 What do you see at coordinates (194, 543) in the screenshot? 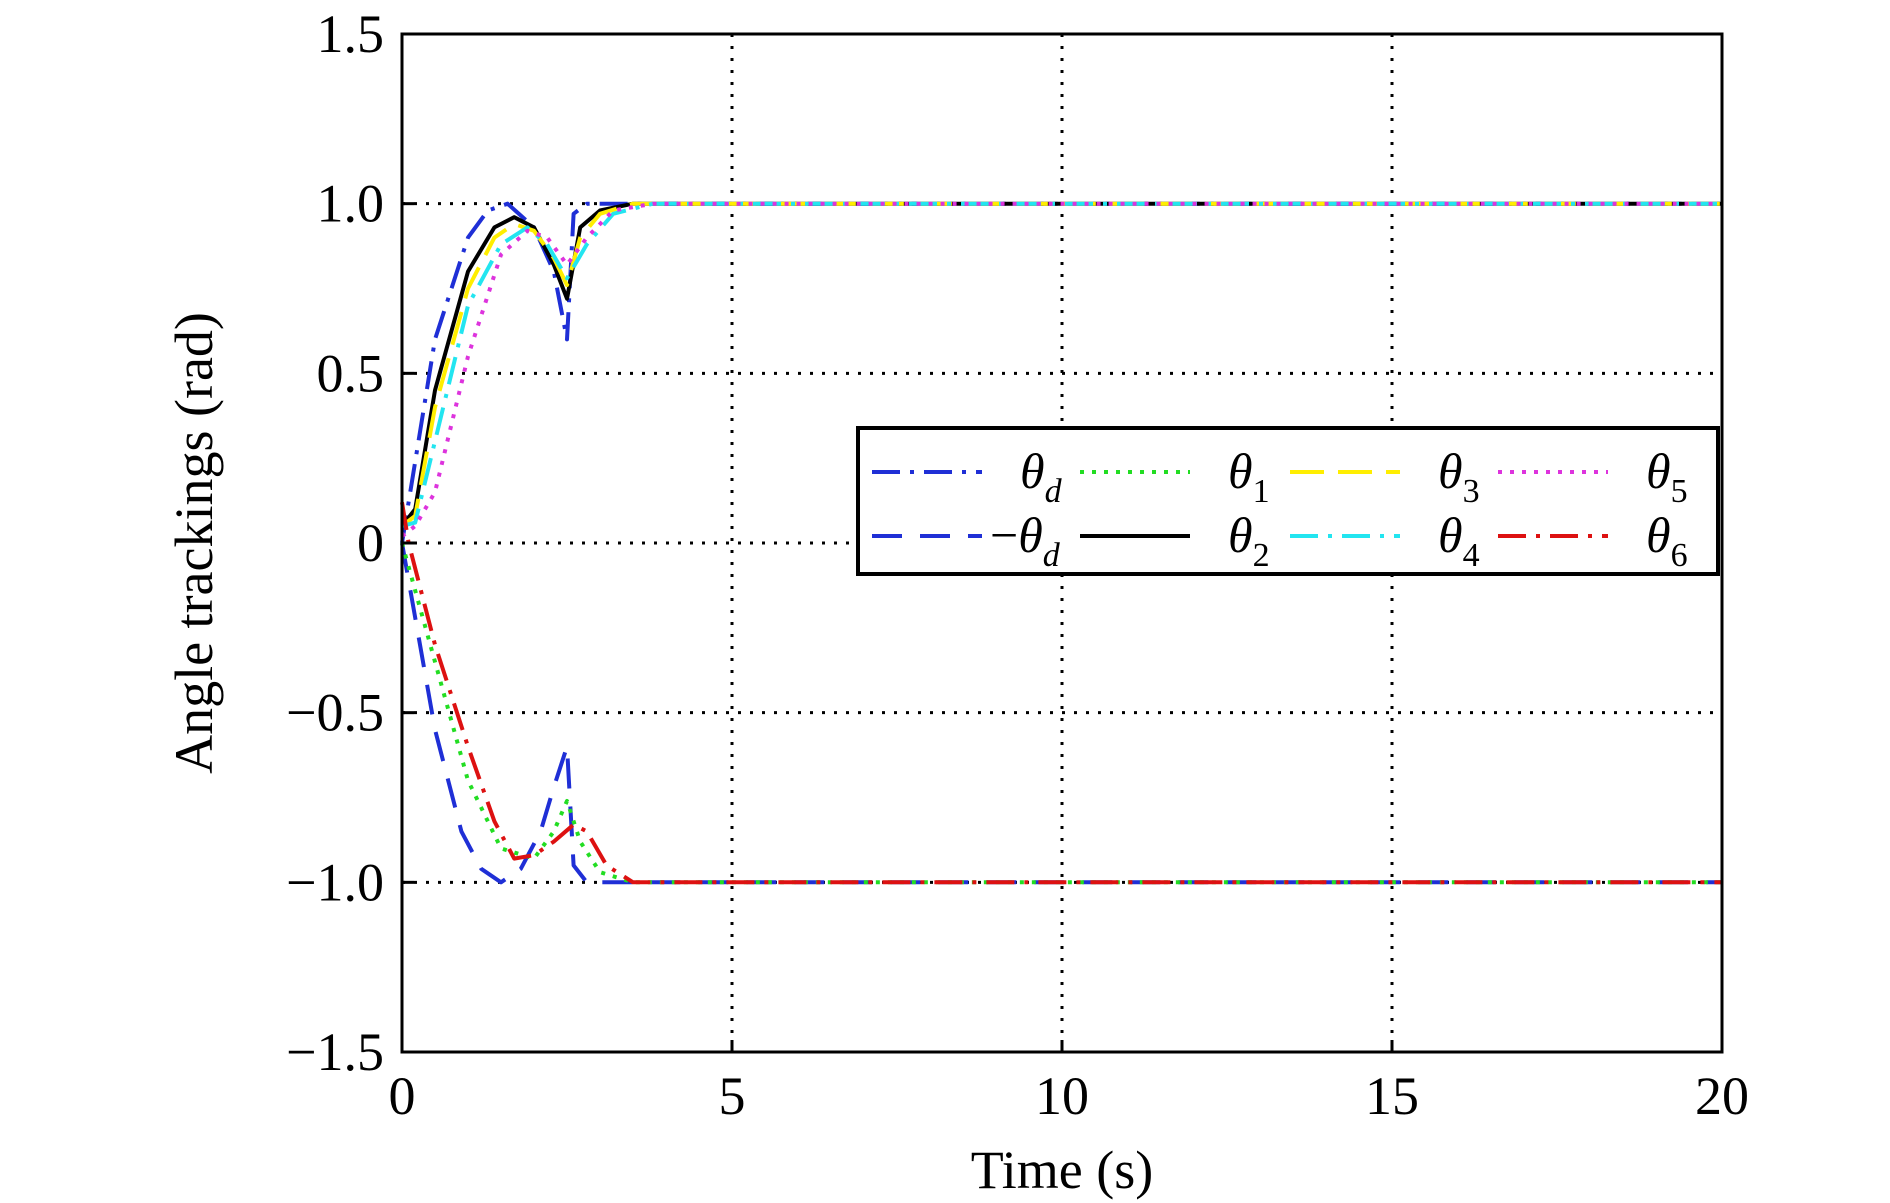
I see `y-axis-label: Angle trackings (rad)` at bounding box center [194, 543].